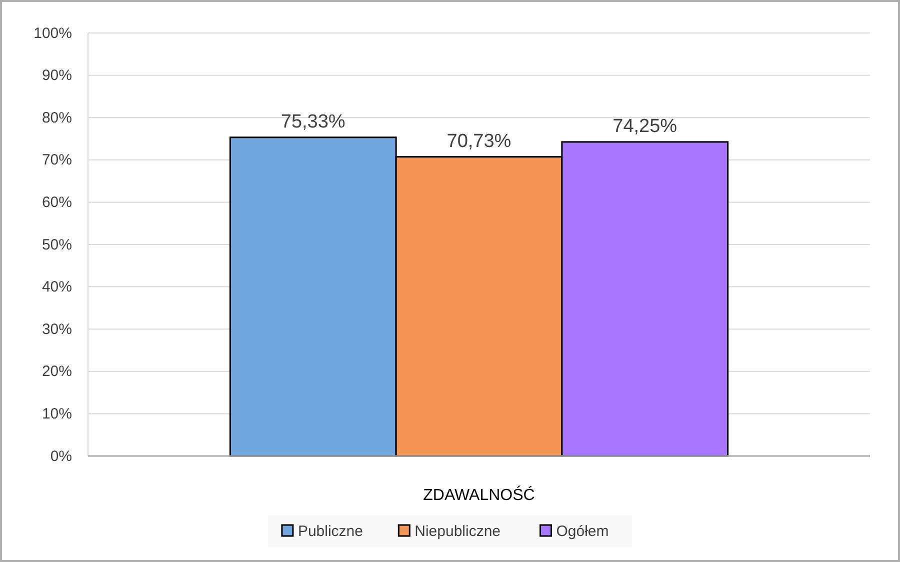 The image size is (900, 562). Describe the element at coordinates (61, 456) in the screenshot. I see `y-tick-label: 0%` at that location.